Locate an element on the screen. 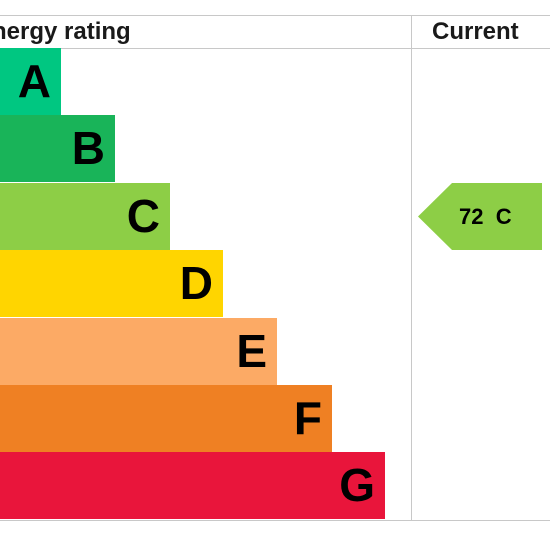 This screenshot has width=550, height=550. rating-letter-c: C is located at coordinates (143, 215).